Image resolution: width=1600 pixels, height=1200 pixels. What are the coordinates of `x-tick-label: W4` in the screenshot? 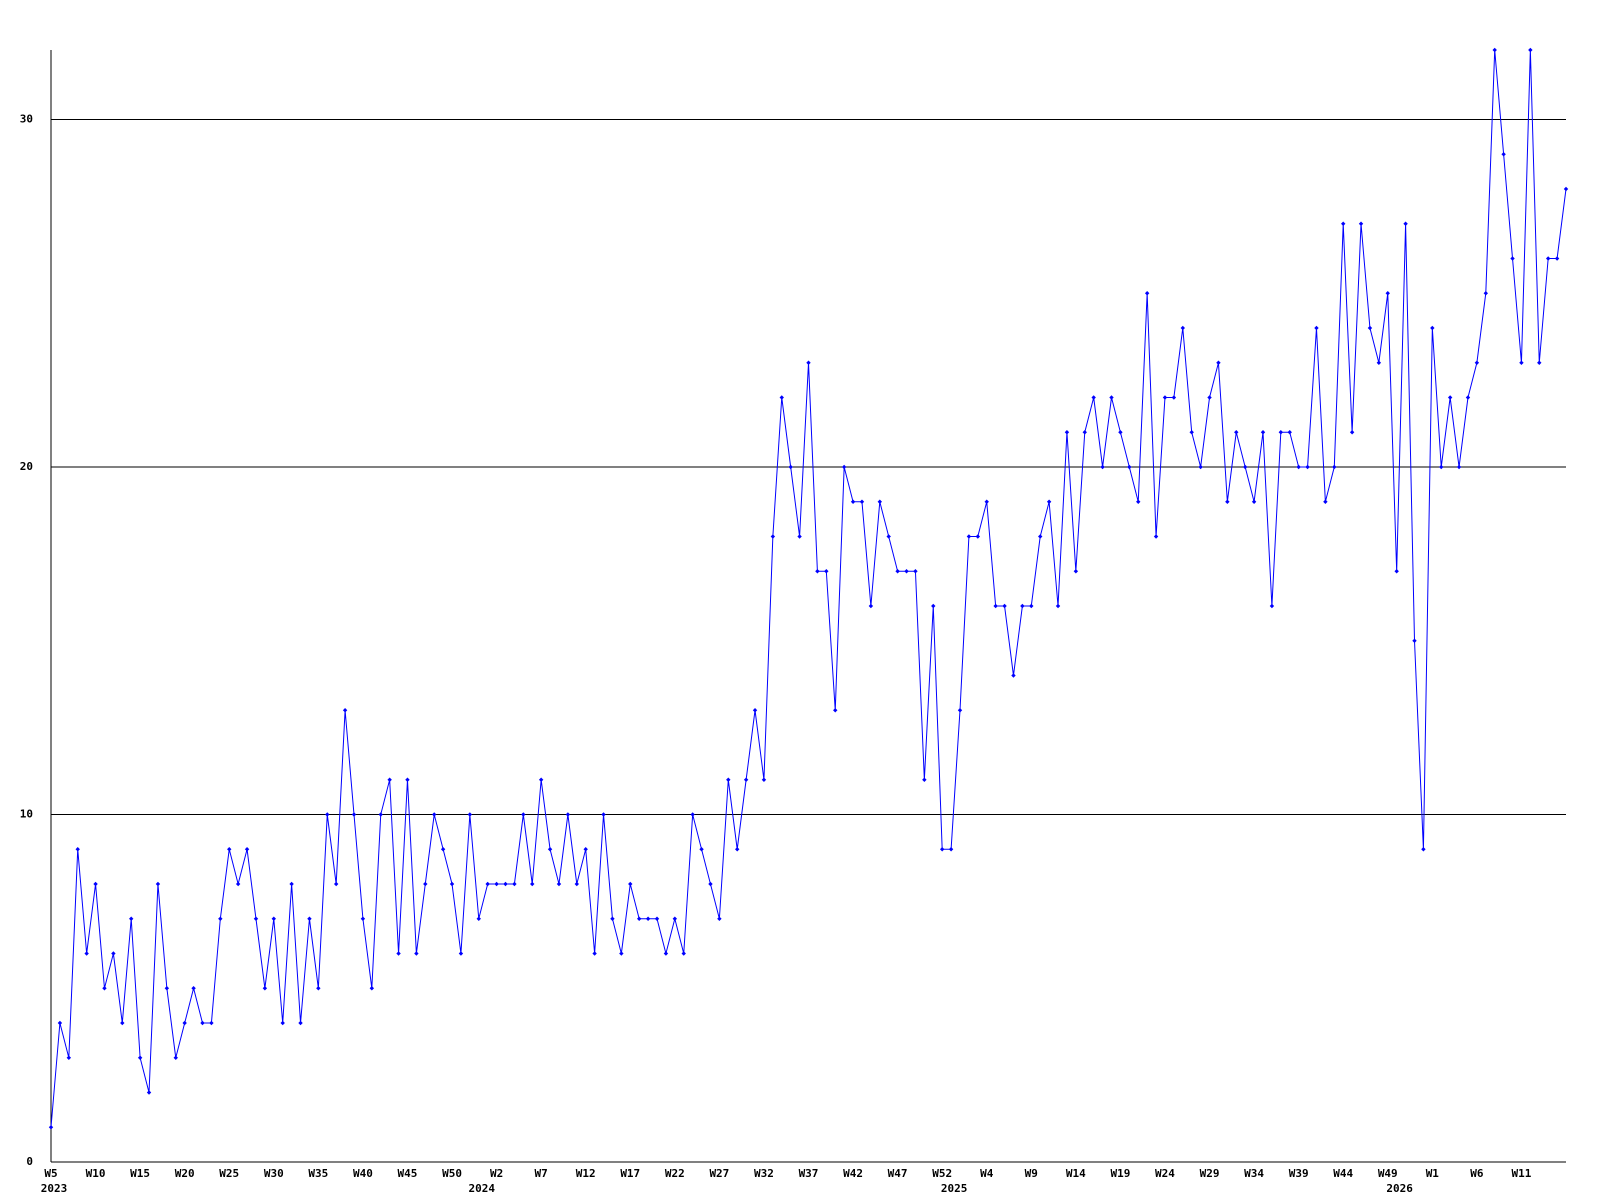 It's located at (987, 1173).